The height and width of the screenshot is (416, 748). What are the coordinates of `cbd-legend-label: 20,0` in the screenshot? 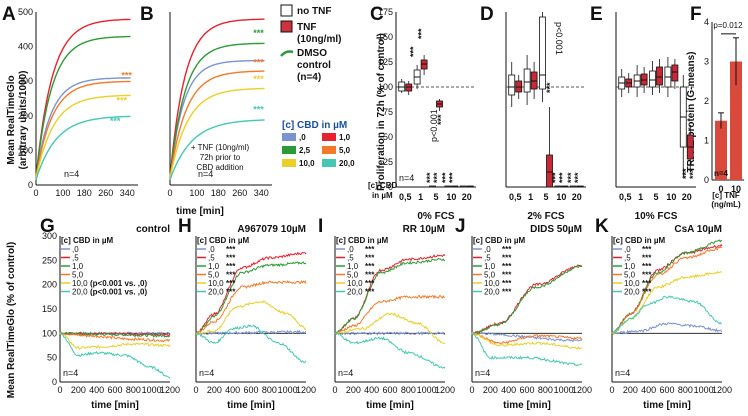 It's located at (347, 163).